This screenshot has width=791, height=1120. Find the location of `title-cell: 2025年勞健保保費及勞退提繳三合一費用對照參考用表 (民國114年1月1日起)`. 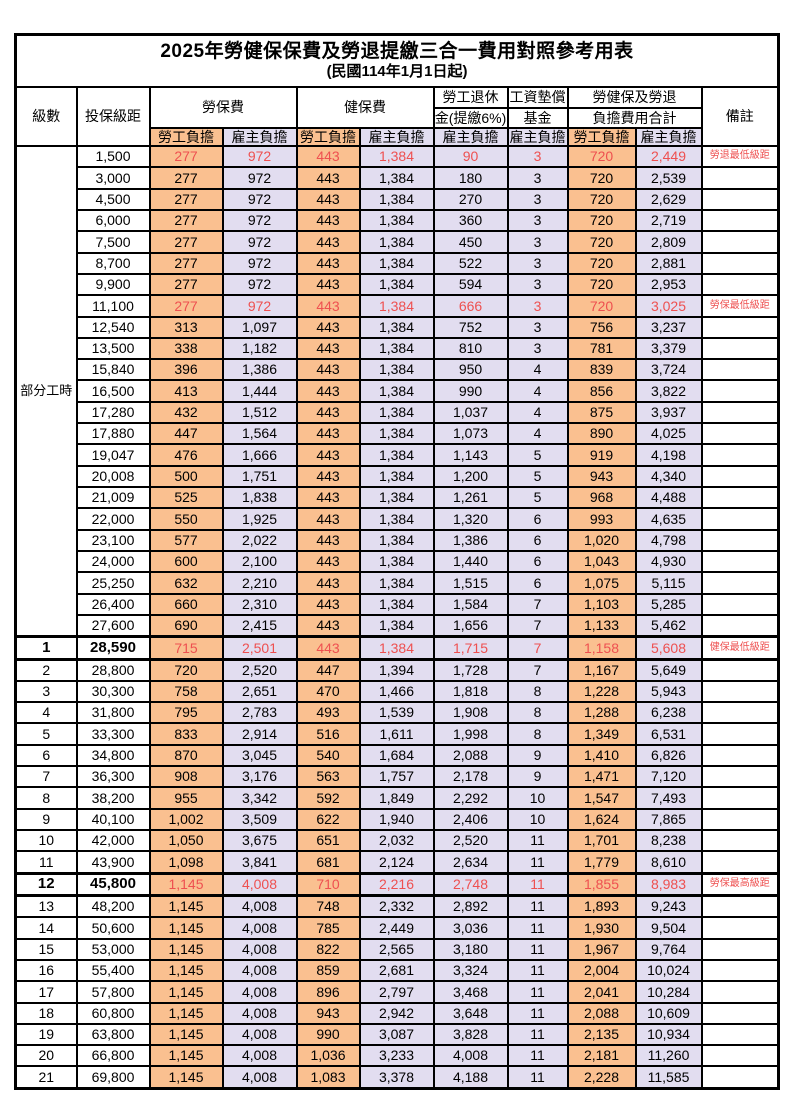

title-cell: 2025年勞健保保費及勞退提繳三合一費用對照參考用表 (民國114年1月1日起) is located at coordinates (397, 60).